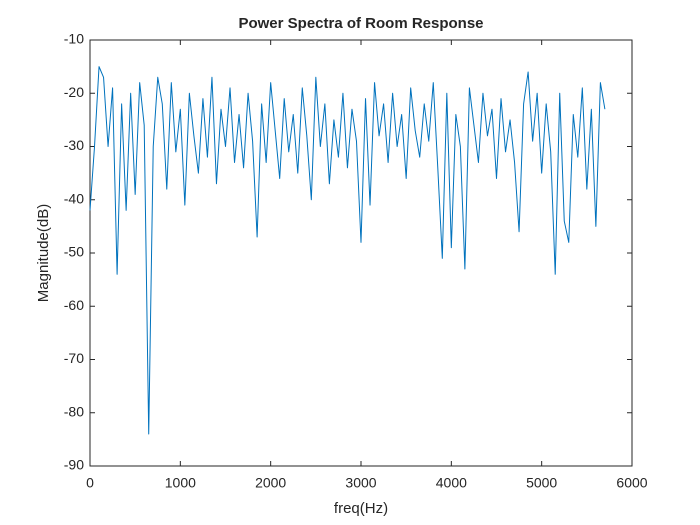  I want to click on x-tick-label: 2000, so click(270, 483).